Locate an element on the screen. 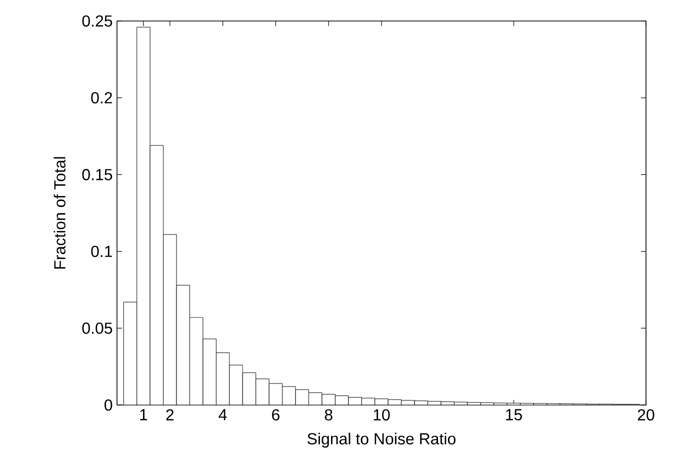 The height and width of the screenshot is (474, 689). y-tick-label: 0.05 is located at coordinates (97, 328).